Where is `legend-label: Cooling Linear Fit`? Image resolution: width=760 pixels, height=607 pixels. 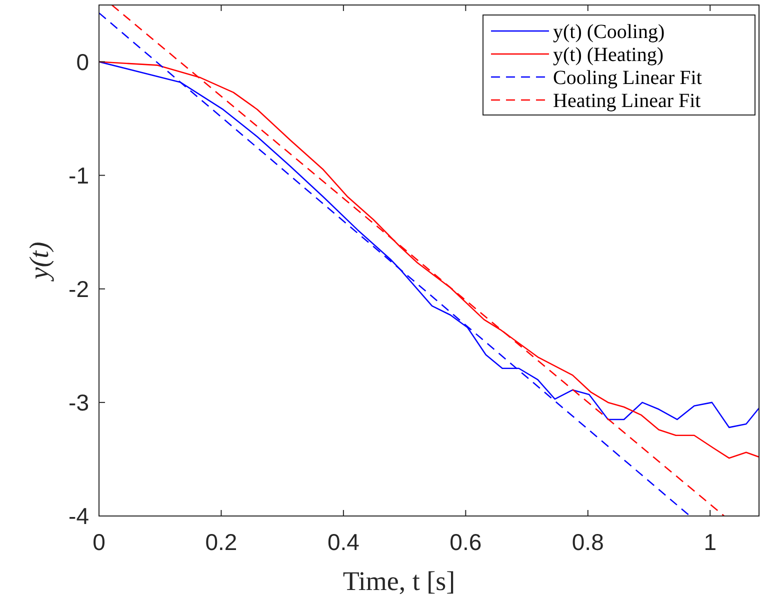
legend-label: Cooling Linear Fit is located at coordinates (627, 78).